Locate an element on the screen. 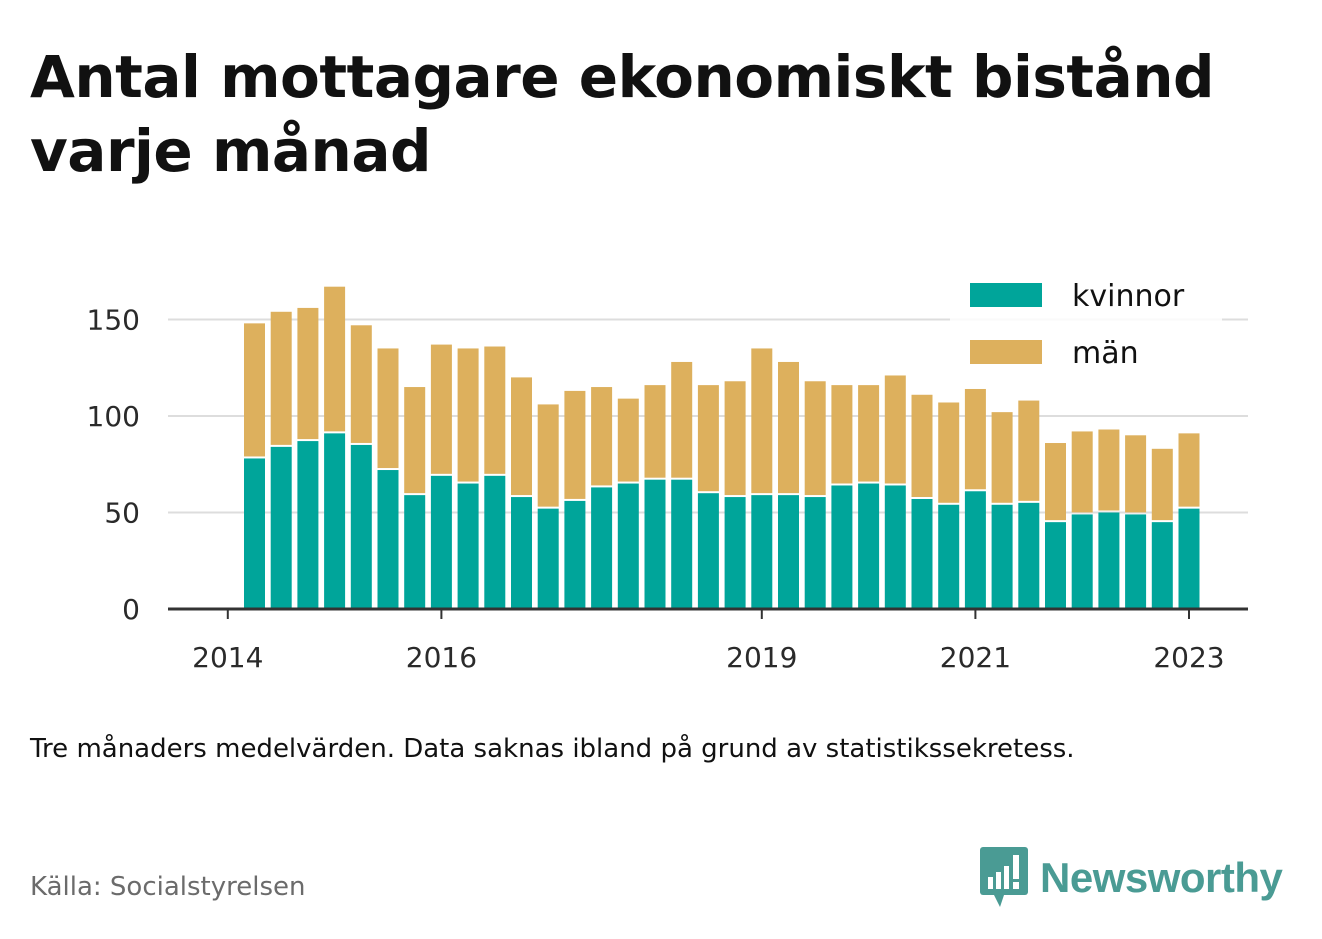 The height and width of the screenshot is (939, 1322). x-tick-label: 2016 is located at coordinates (441, 657).